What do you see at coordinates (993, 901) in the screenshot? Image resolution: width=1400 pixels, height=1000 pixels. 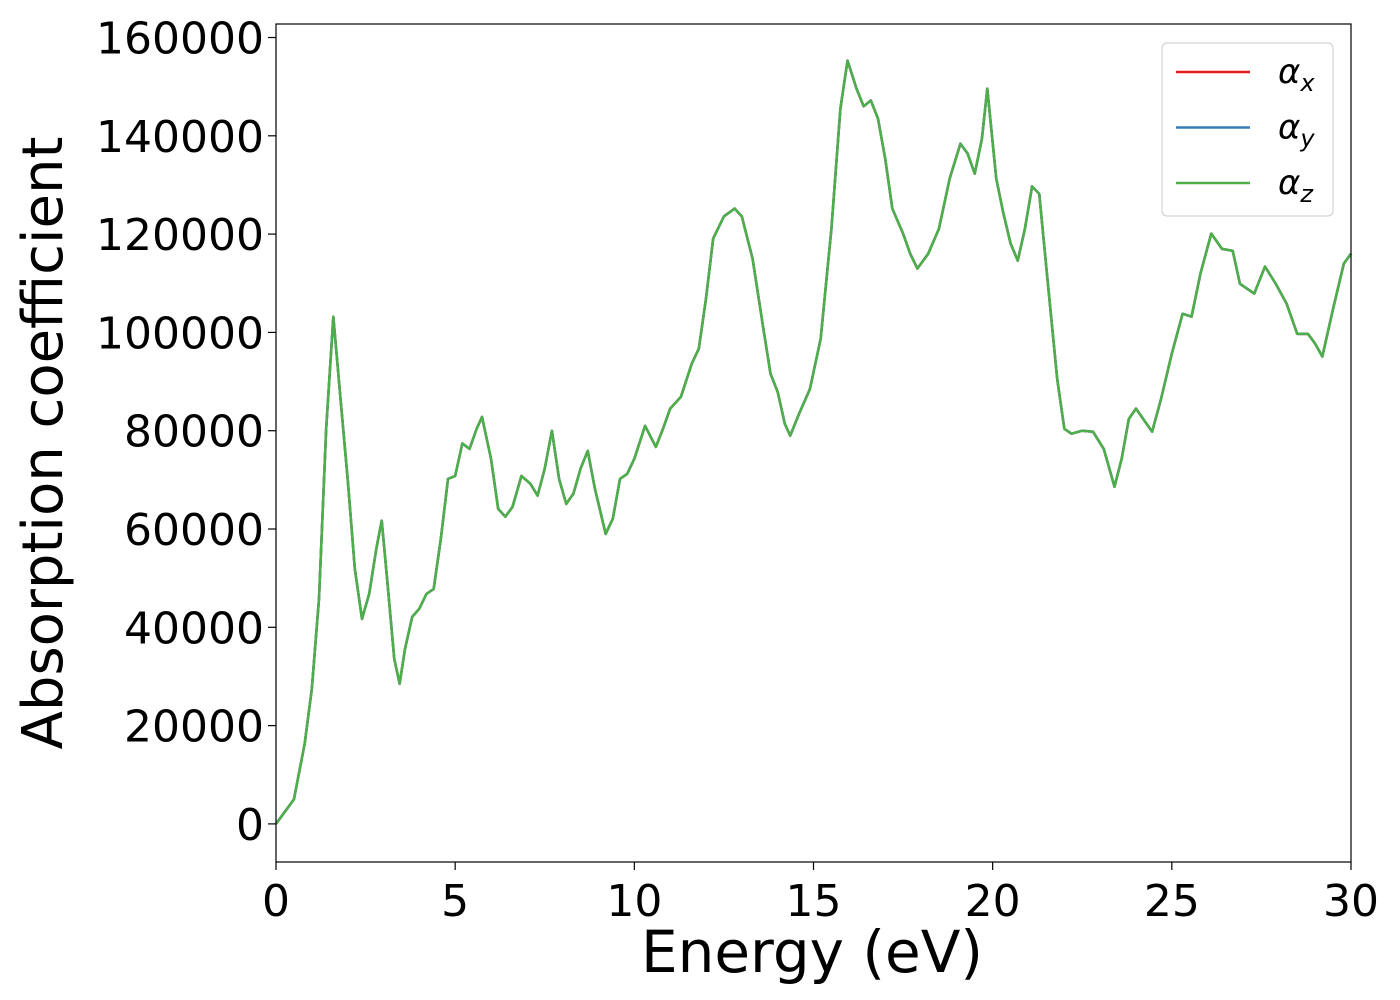 I see `x-tick-label: 20` at bounding box center [993, 901].